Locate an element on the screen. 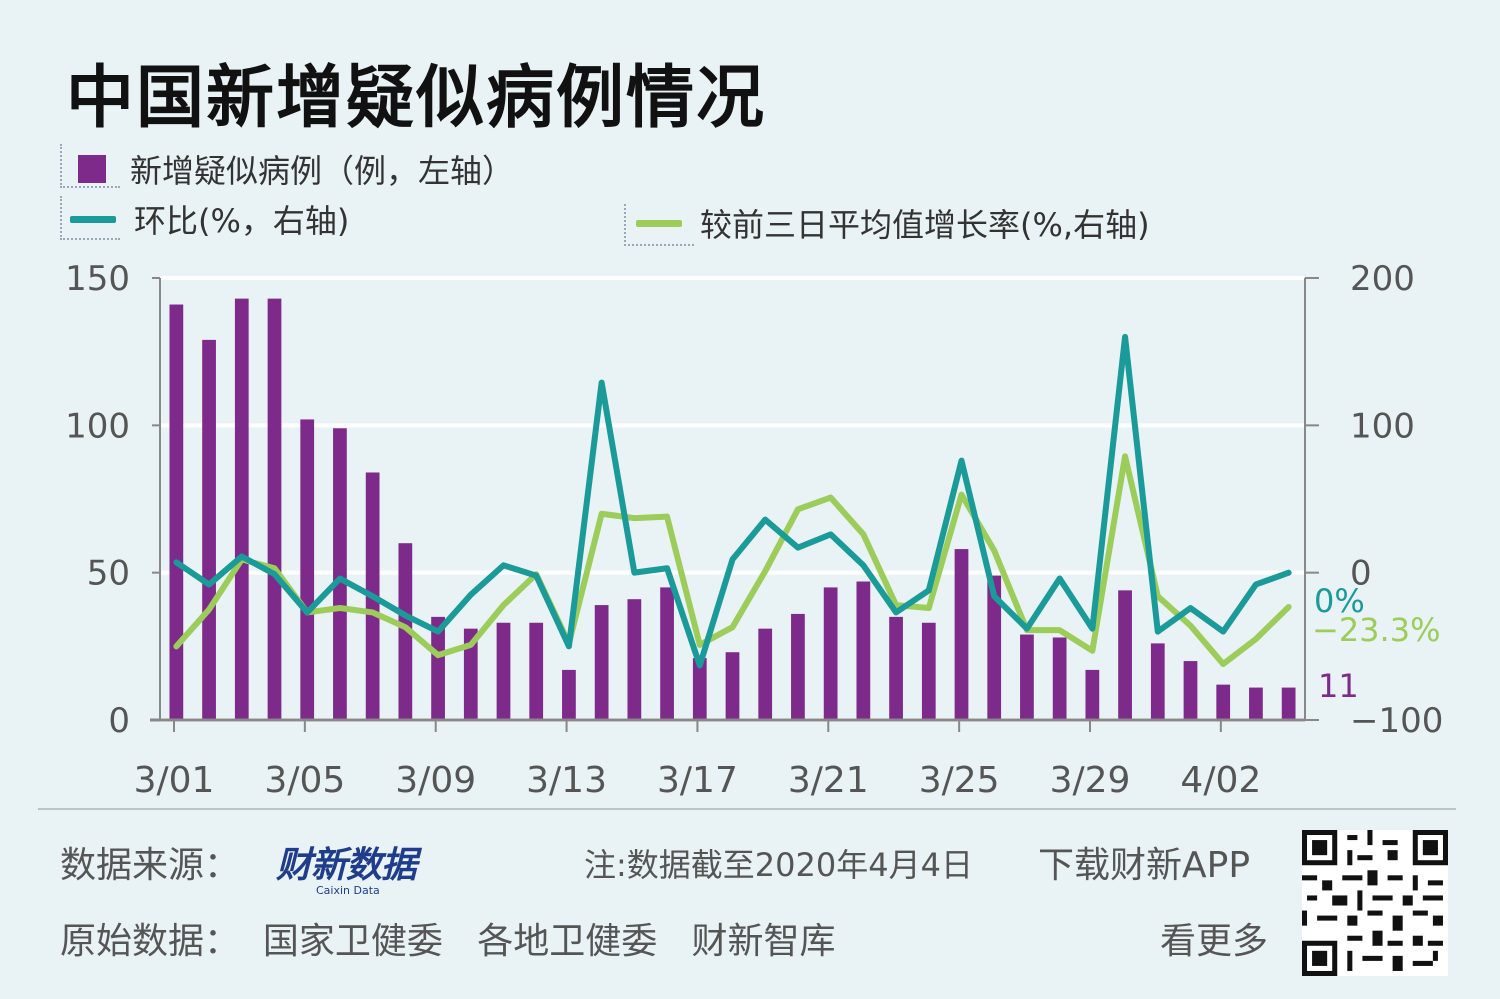 The width and height of the screenshot is (1500, 999). x-axis-tick-label: 3/01 is located at coordinates (174, 780).